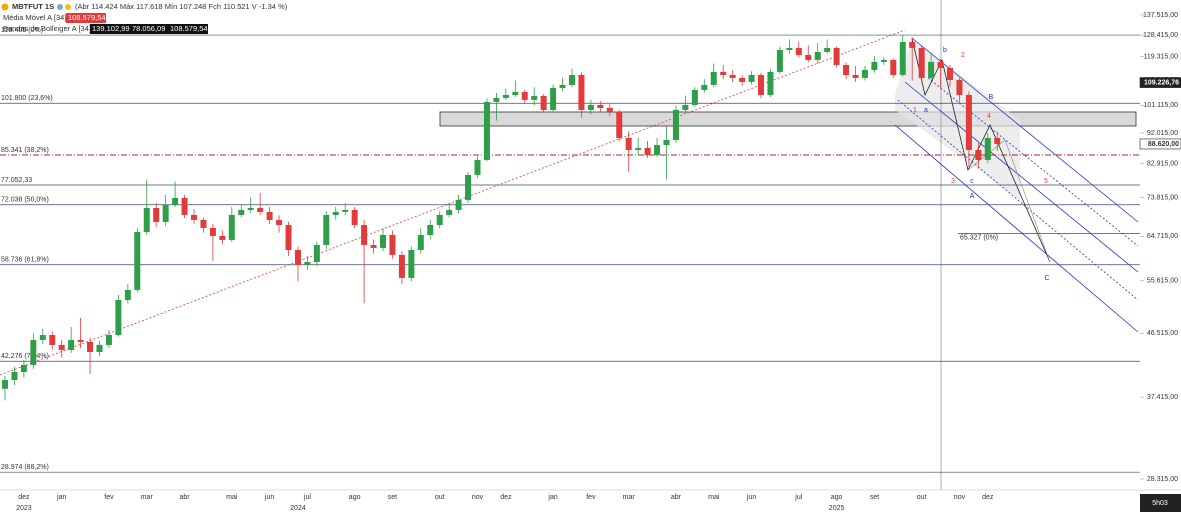 This screenshot has width=1181, height=512. I want to click on level-label: 28.974 (88,2%), so click(25, 467).